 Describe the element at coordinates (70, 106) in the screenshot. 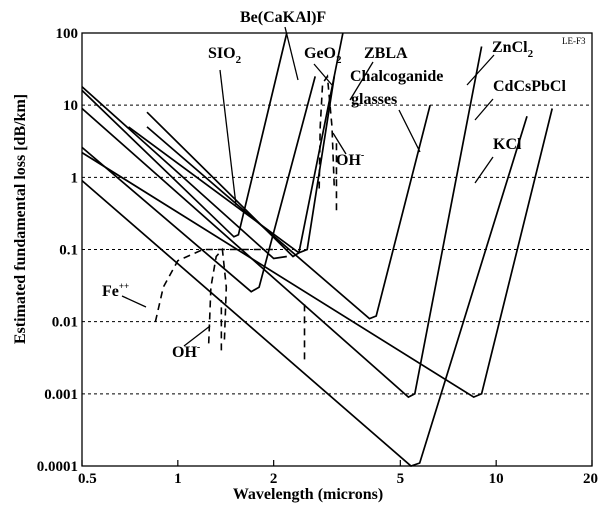

I see `y-tick-label: 10` at that location.